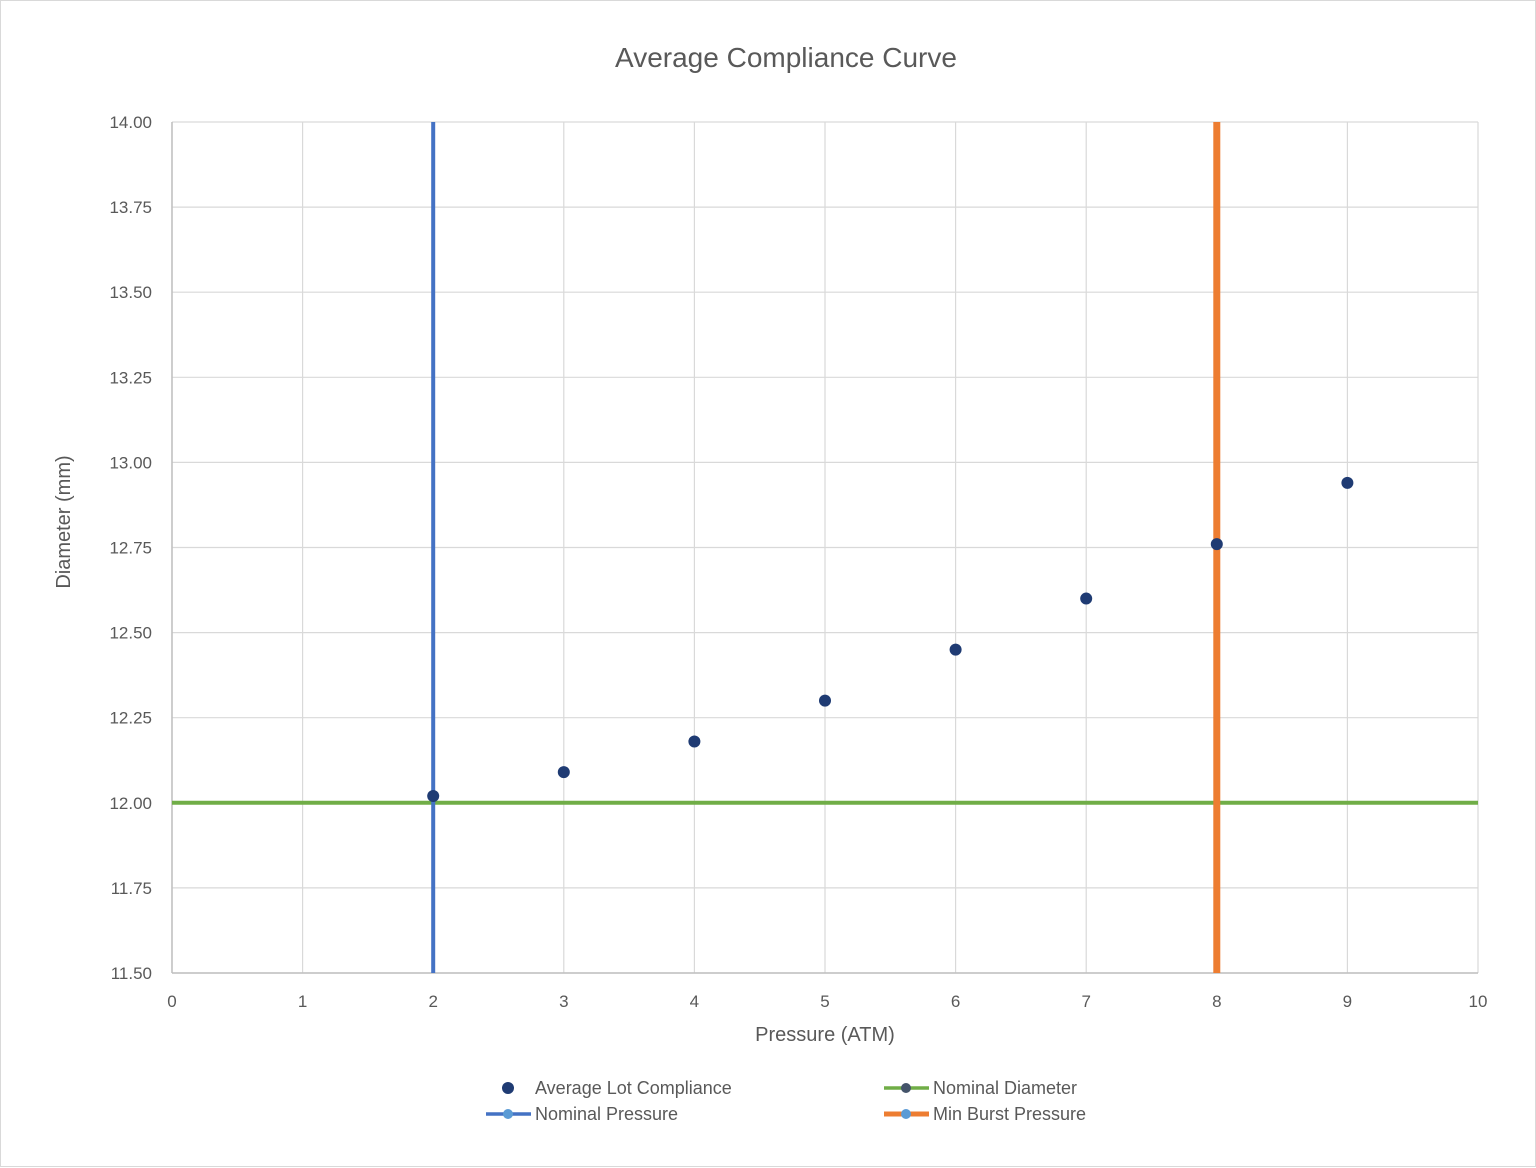  What do you see at coordinates (955, 1001) in the screenshot?
I see `x-tick-label: 6` at bounding box center [955, 1001].